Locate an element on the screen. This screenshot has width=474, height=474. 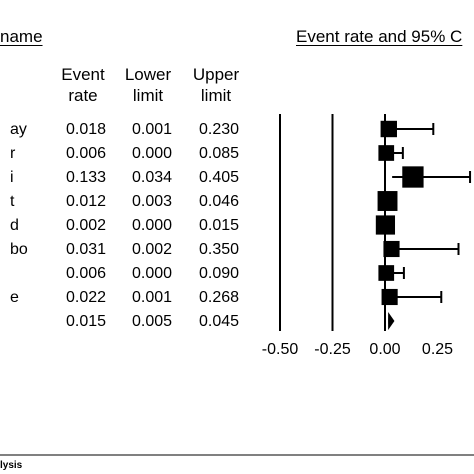
summary-diamond is located at coordinates (391, 321).